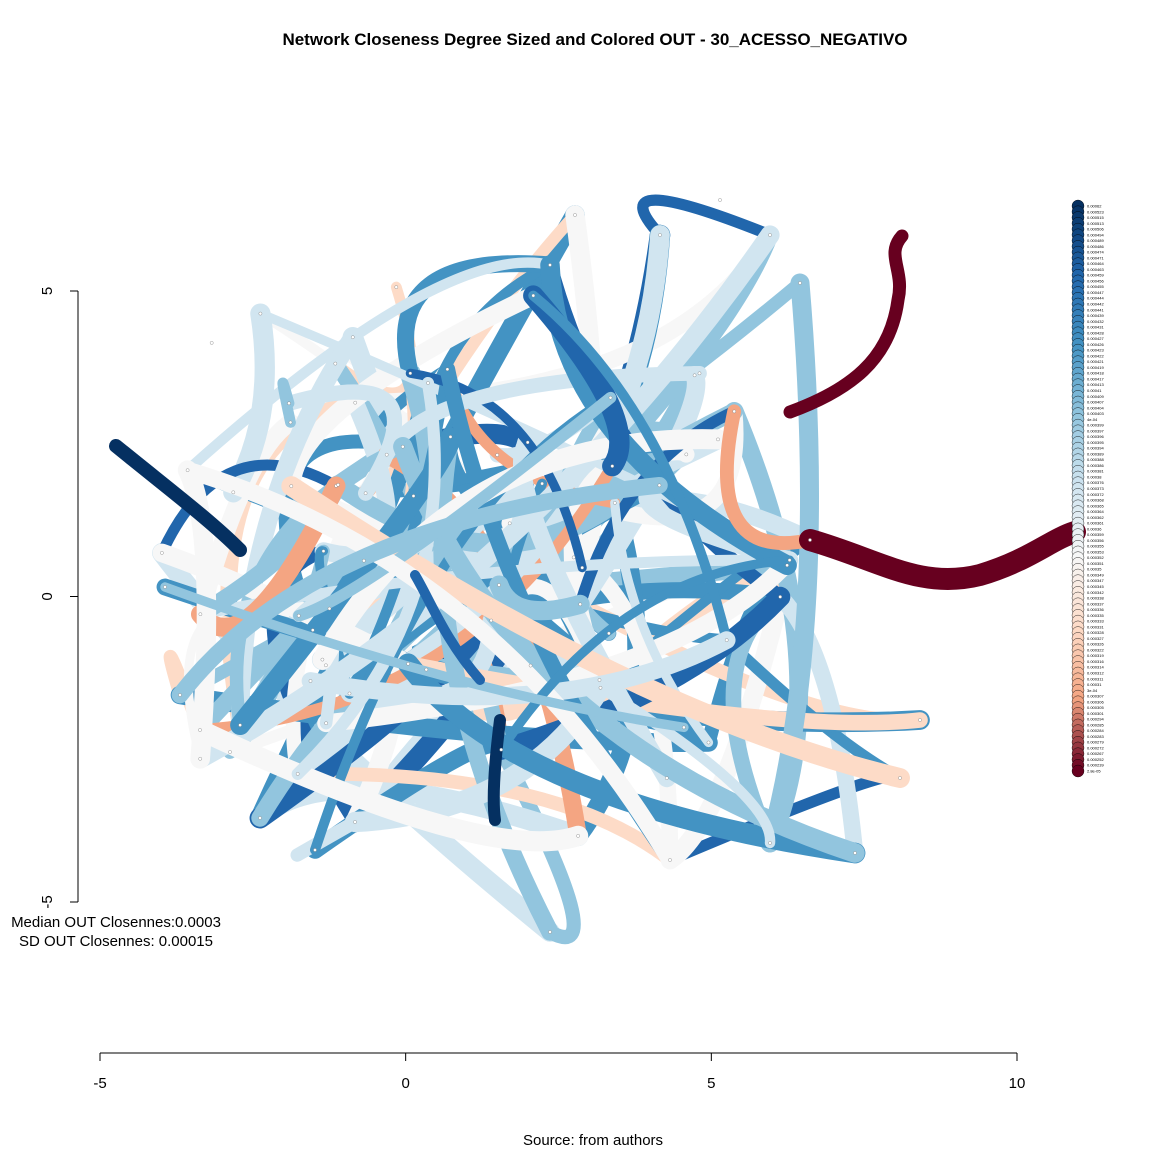 The width and height of the screenshot is (1152, 1152). I want to click on legend-label: 0.000352, so click(1095, 557).